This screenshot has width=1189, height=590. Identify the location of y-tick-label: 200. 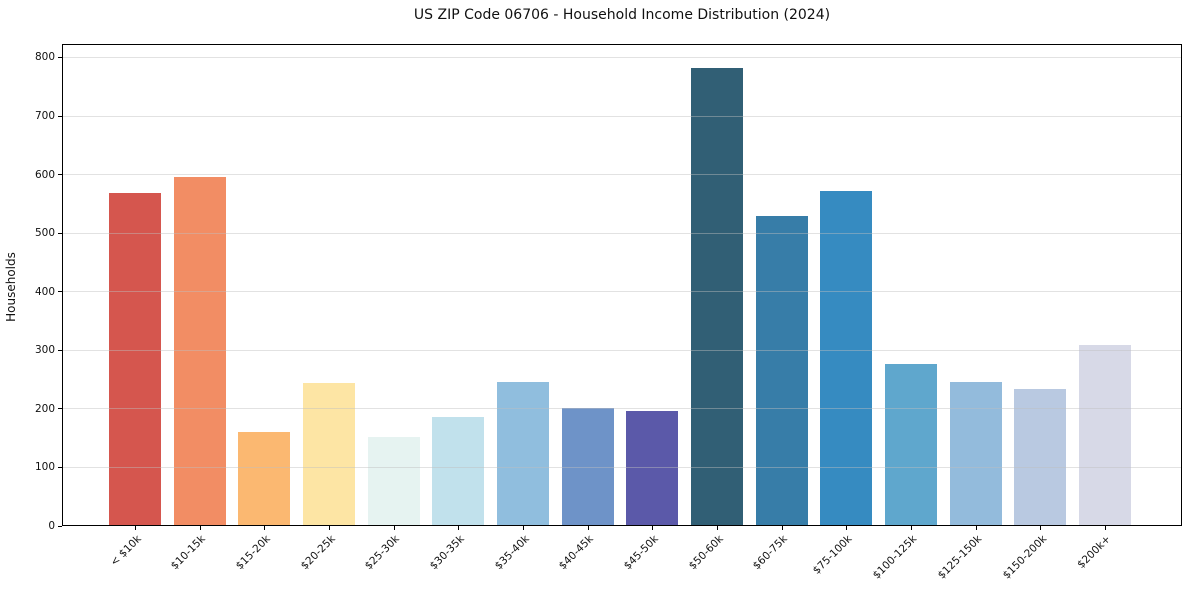
(44, 408).